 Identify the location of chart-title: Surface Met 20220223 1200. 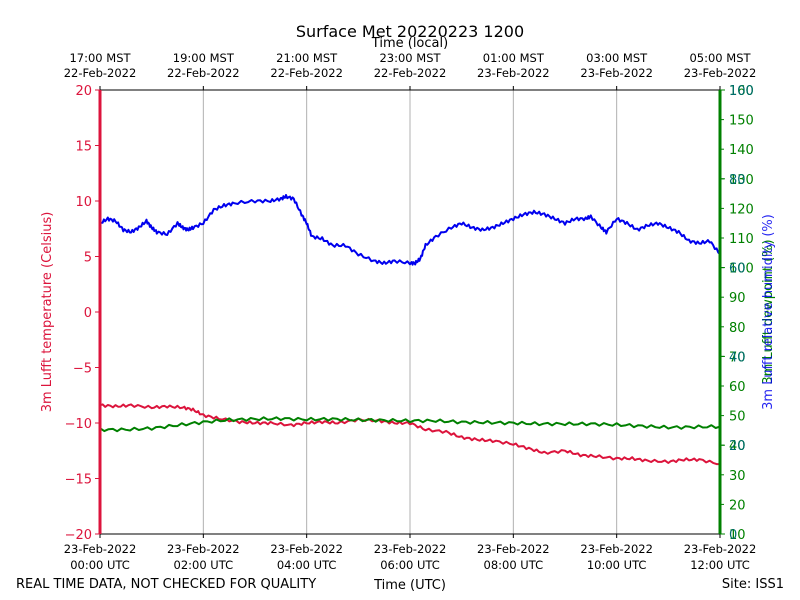
(410, 31).